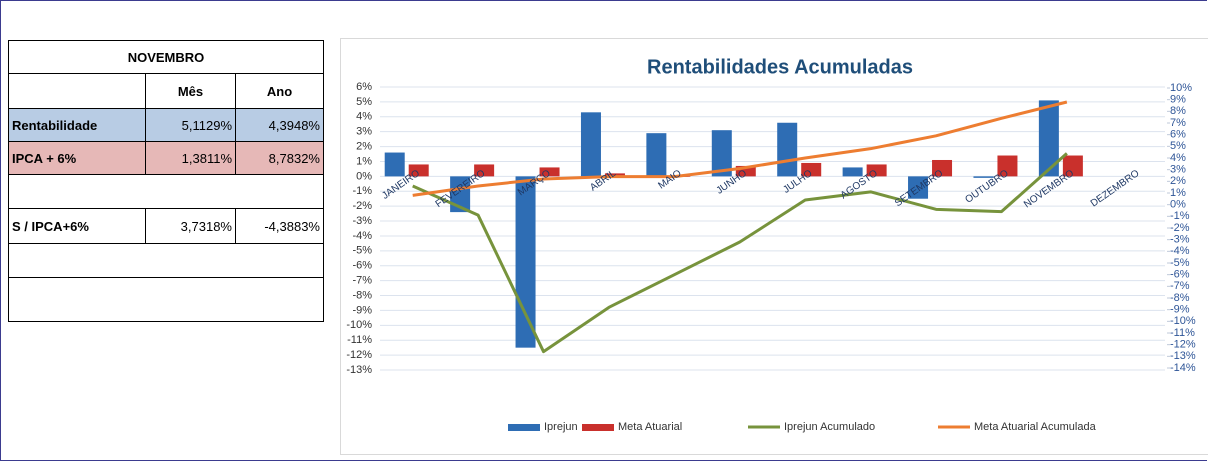  Describe the element at coordinates (1183, 368) in the screenshot. I see `y2-tick-label: -14%` at that location.